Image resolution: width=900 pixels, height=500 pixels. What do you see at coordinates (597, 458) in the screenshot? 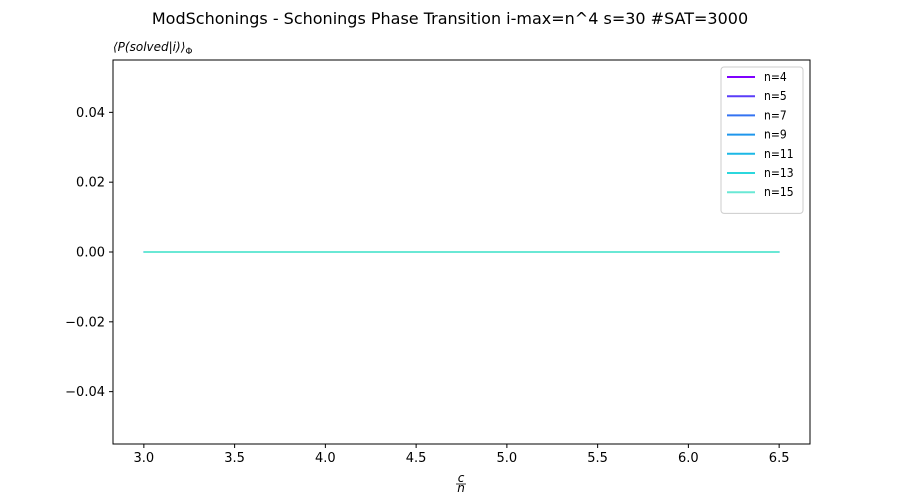
I see `x-tick-label: 5.5` at bounding box center [597, 458].